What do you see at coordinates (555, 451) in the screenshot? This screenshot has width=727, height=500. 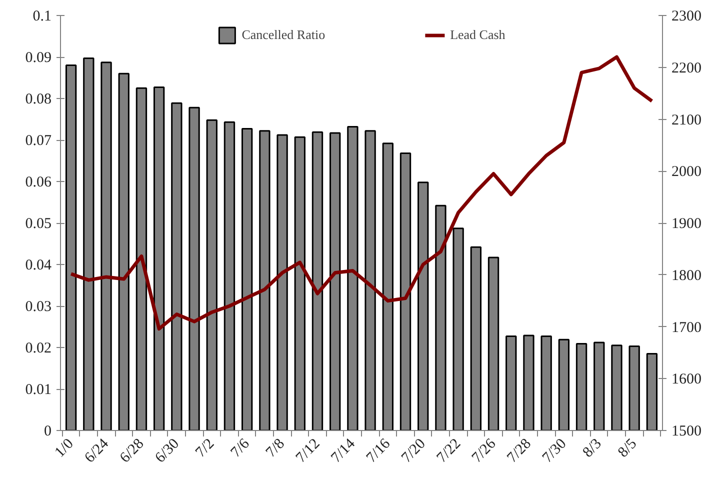 I see `x-tick-label: 7/30` at bounding box center [555, 451].